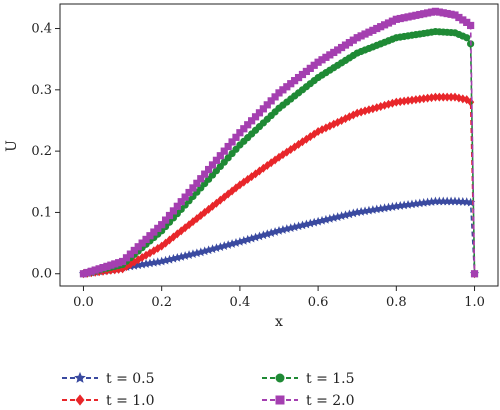 The image size is (500, 410). I want to click on x-tick-label: 1.0, so click(474, 302).